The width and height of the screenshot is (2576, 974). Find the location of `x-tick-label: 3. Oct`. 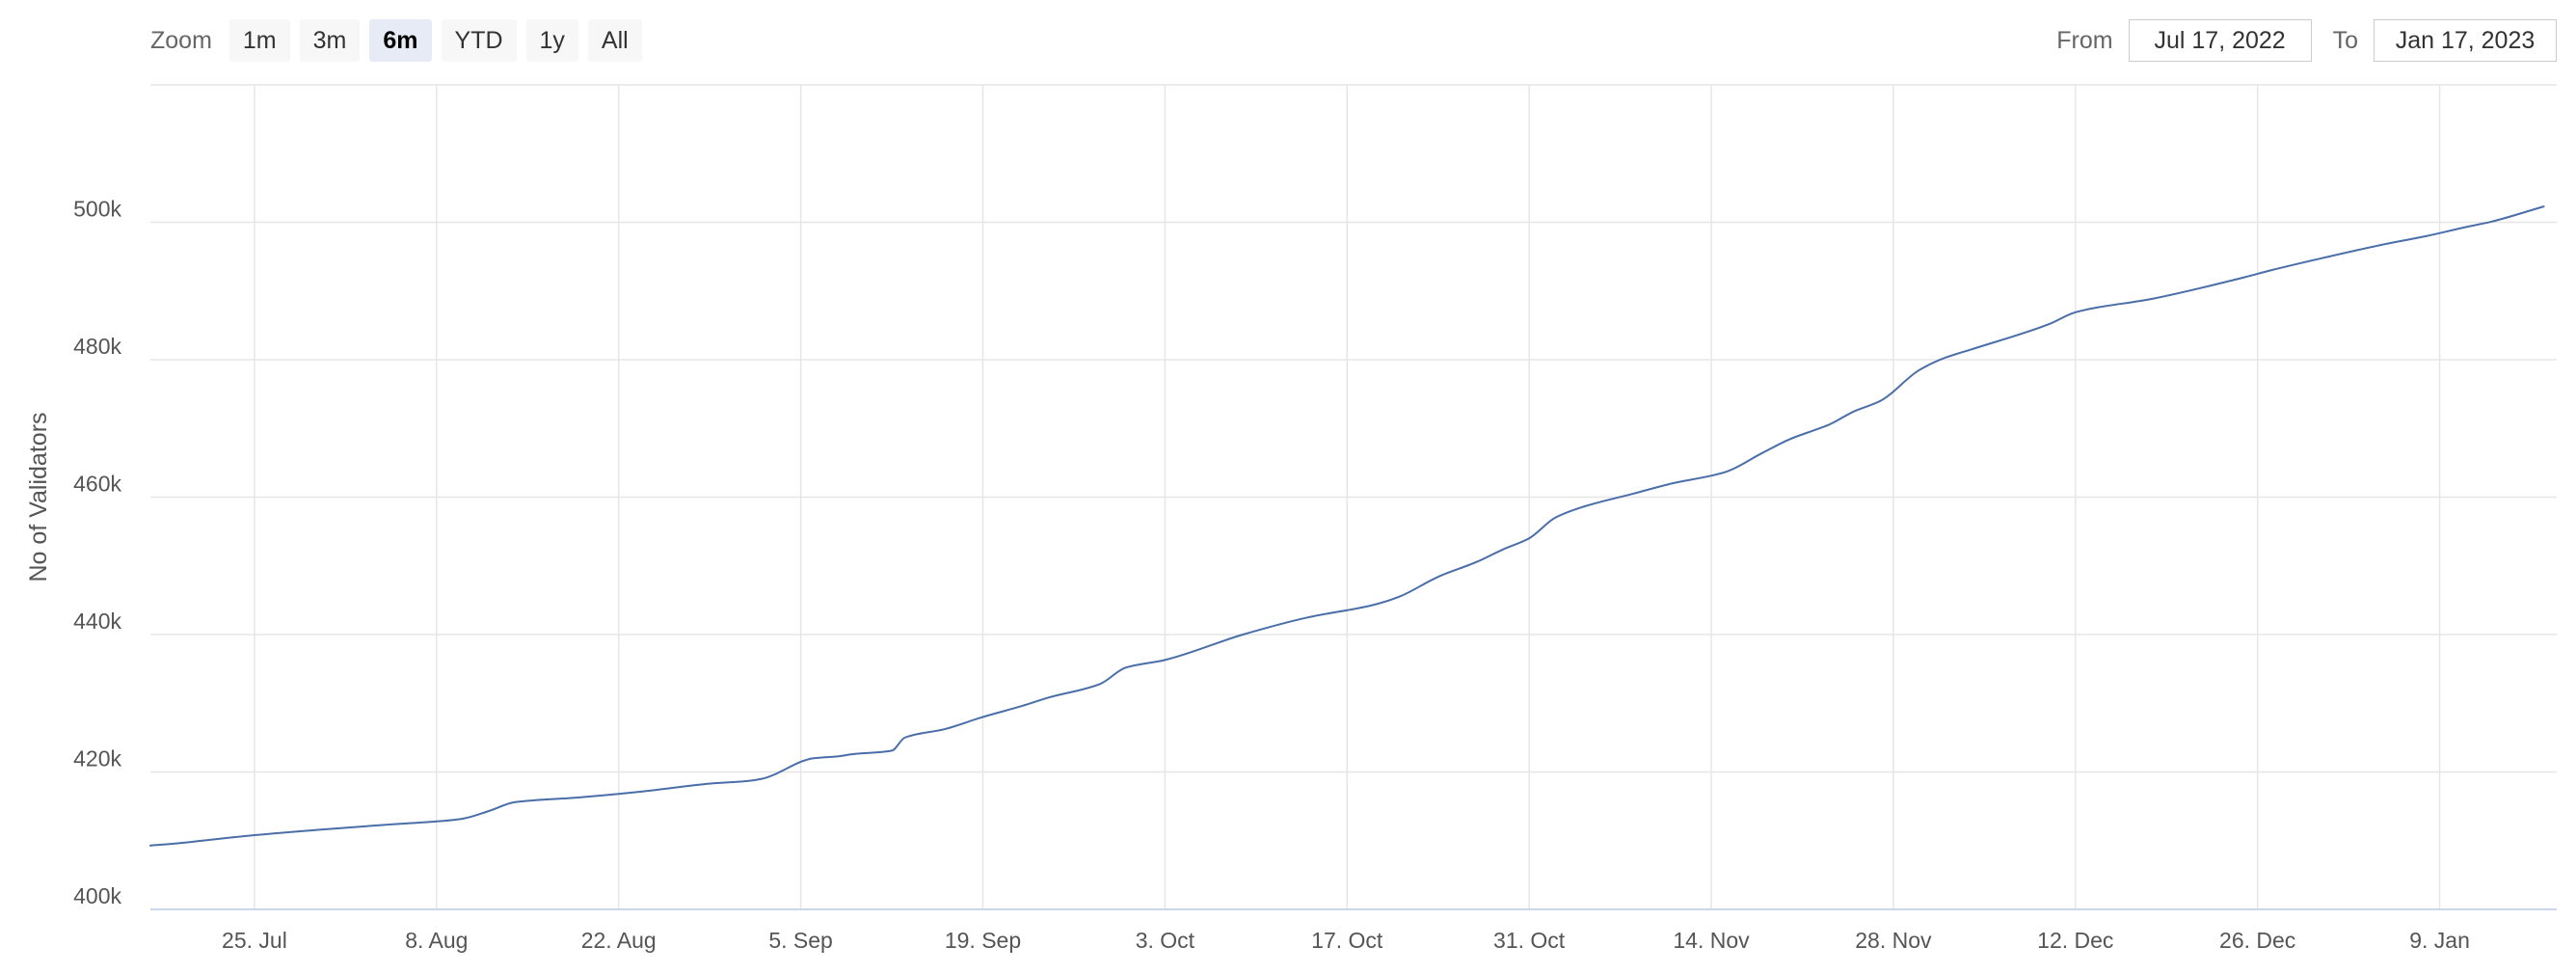

x-tick-label: 3. Oct is located at coordinates (1166, 940).